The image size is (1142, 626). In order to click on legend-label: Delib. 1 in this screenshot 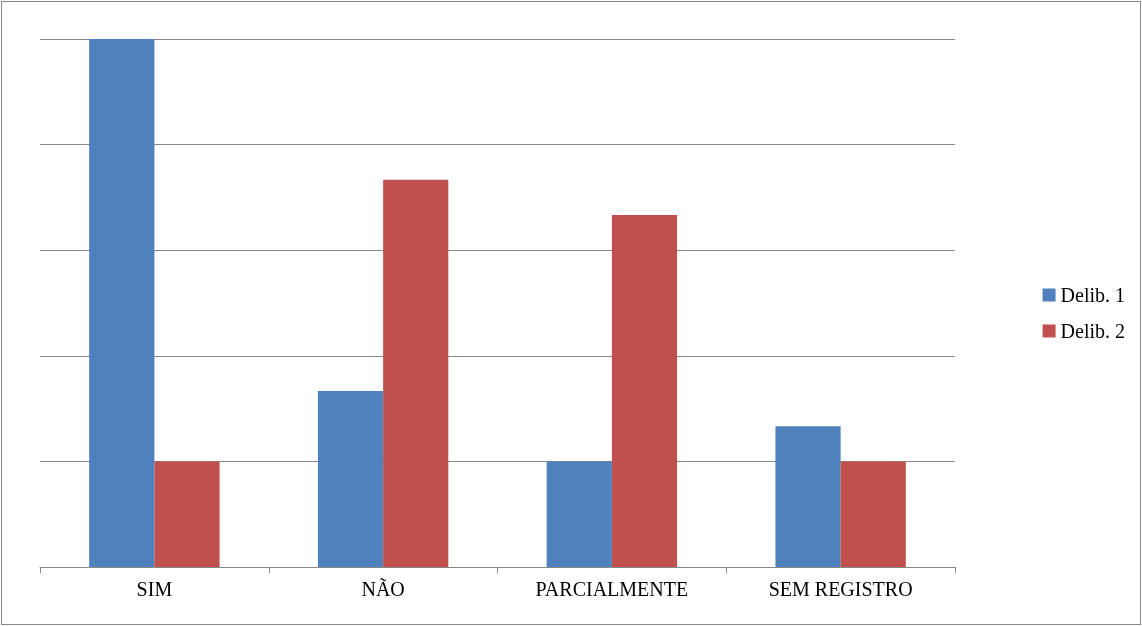, I will do `click(1092, 295)`.